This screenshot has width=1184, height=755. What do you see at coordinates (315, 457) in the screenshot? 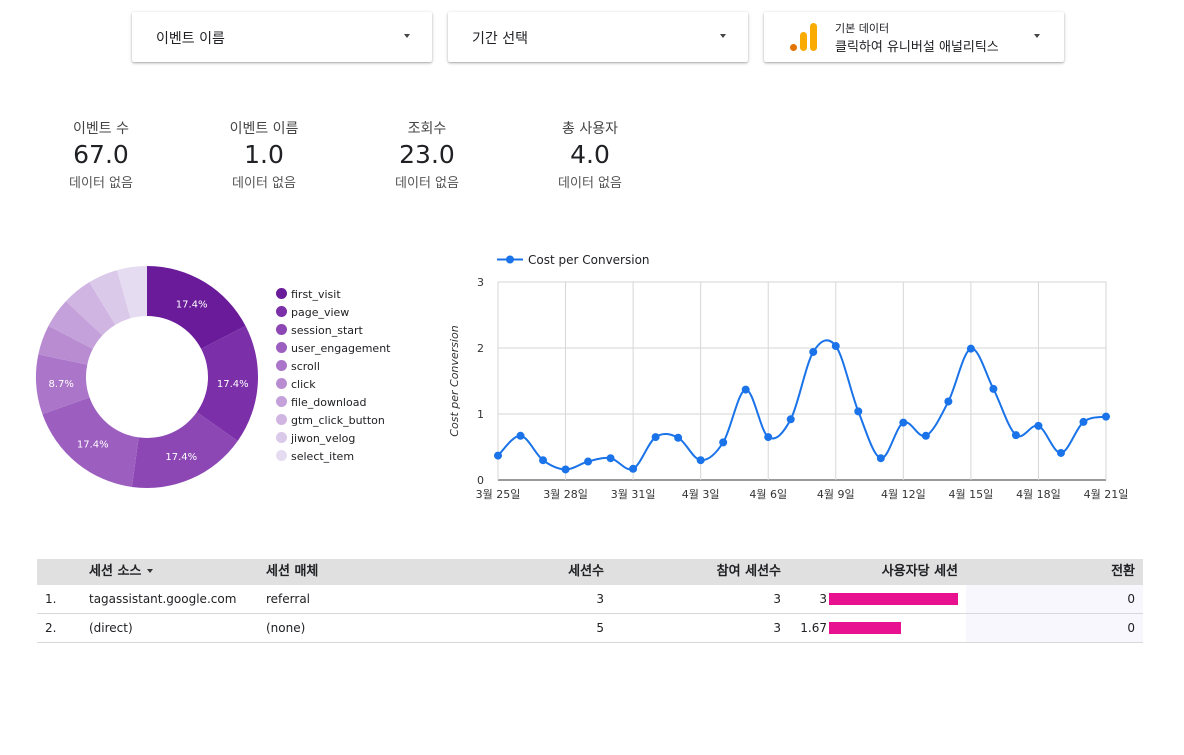
I see `legend-item-select_item: select_item` at bounding box center [315, 457].